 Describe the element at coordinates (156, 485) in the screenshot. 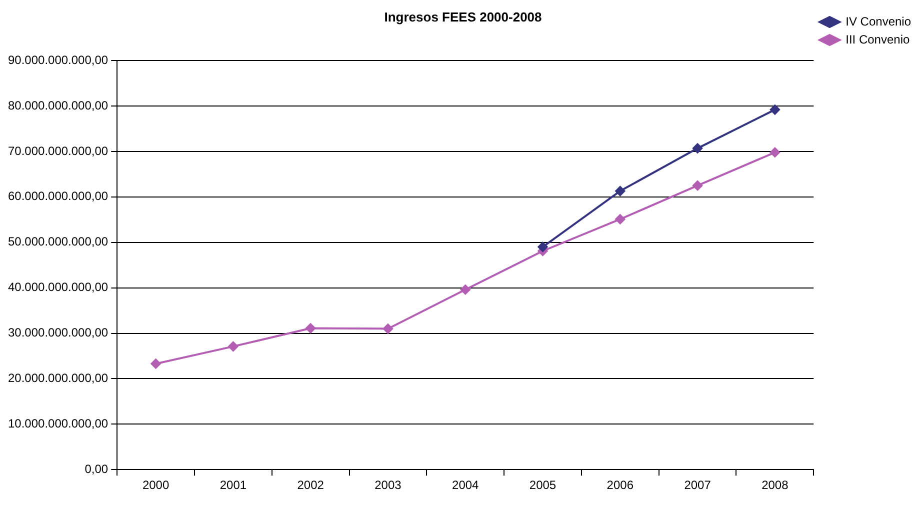

I see `x-tick-label: 2000` at that location.